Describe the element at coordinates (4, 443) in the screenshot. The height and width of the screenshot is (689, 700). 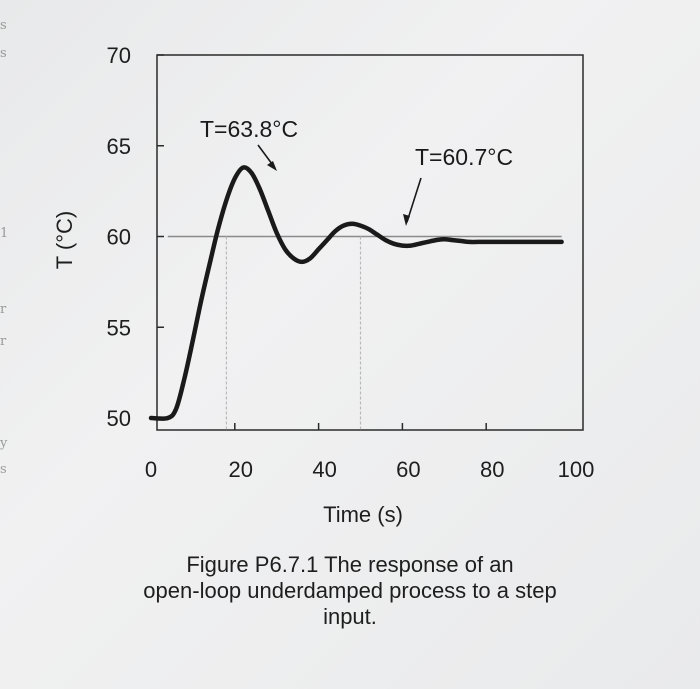
I see `edge-mark: y` at that location.